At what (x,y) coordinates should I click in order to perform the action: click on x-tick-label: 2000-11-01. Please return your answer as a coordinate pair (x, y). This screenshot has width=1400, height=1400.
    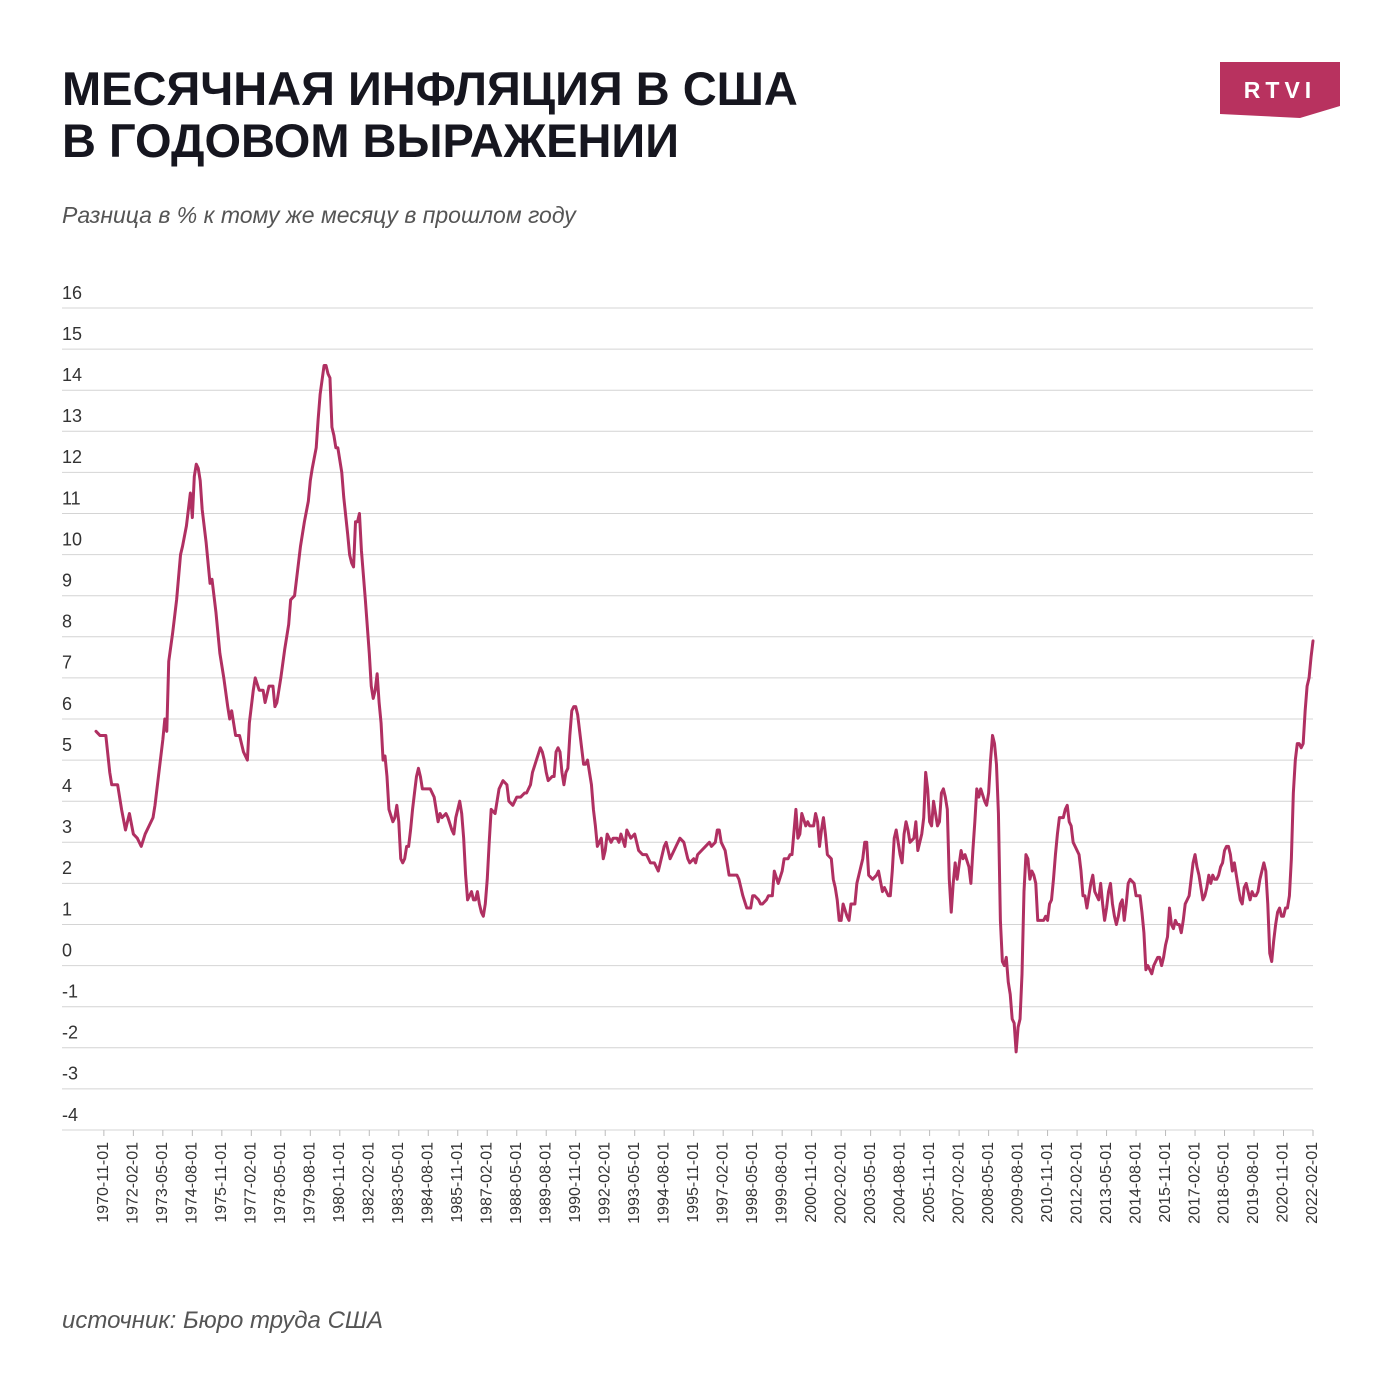
    Looking at the image, I should click on (811, 1182).